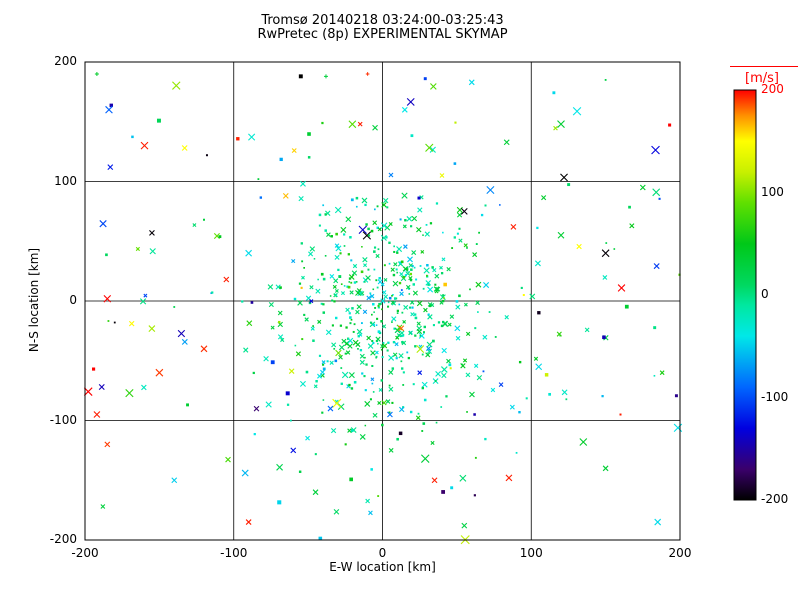 The width and height of the screenshot is (800, 600). Describe the element at coordinates (765, 294) in the screenshot. I see `colorbar-tick-label: 0` at that location.